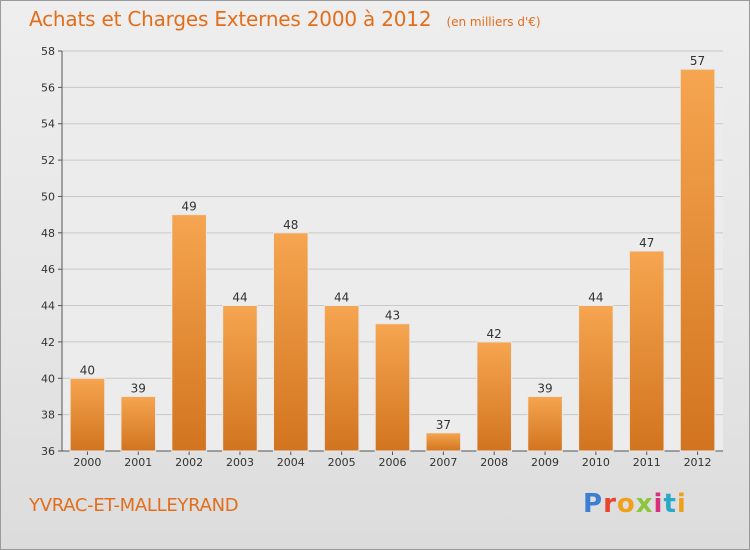 The width and height of the screenshot is (750, 550). What do you see at coordinates (443, 462) in the screenshot?
I see `x-tick-label-2007: 2007` at bounding box center [443, 462].